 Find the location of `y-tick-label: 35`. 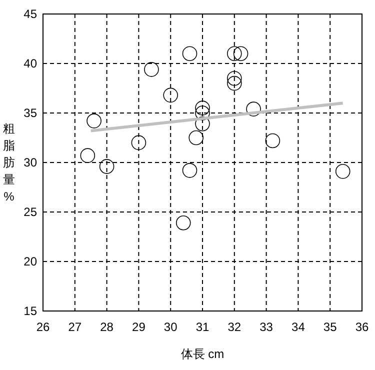

y-tick-label: 35 is located at coordinates (31, 113).